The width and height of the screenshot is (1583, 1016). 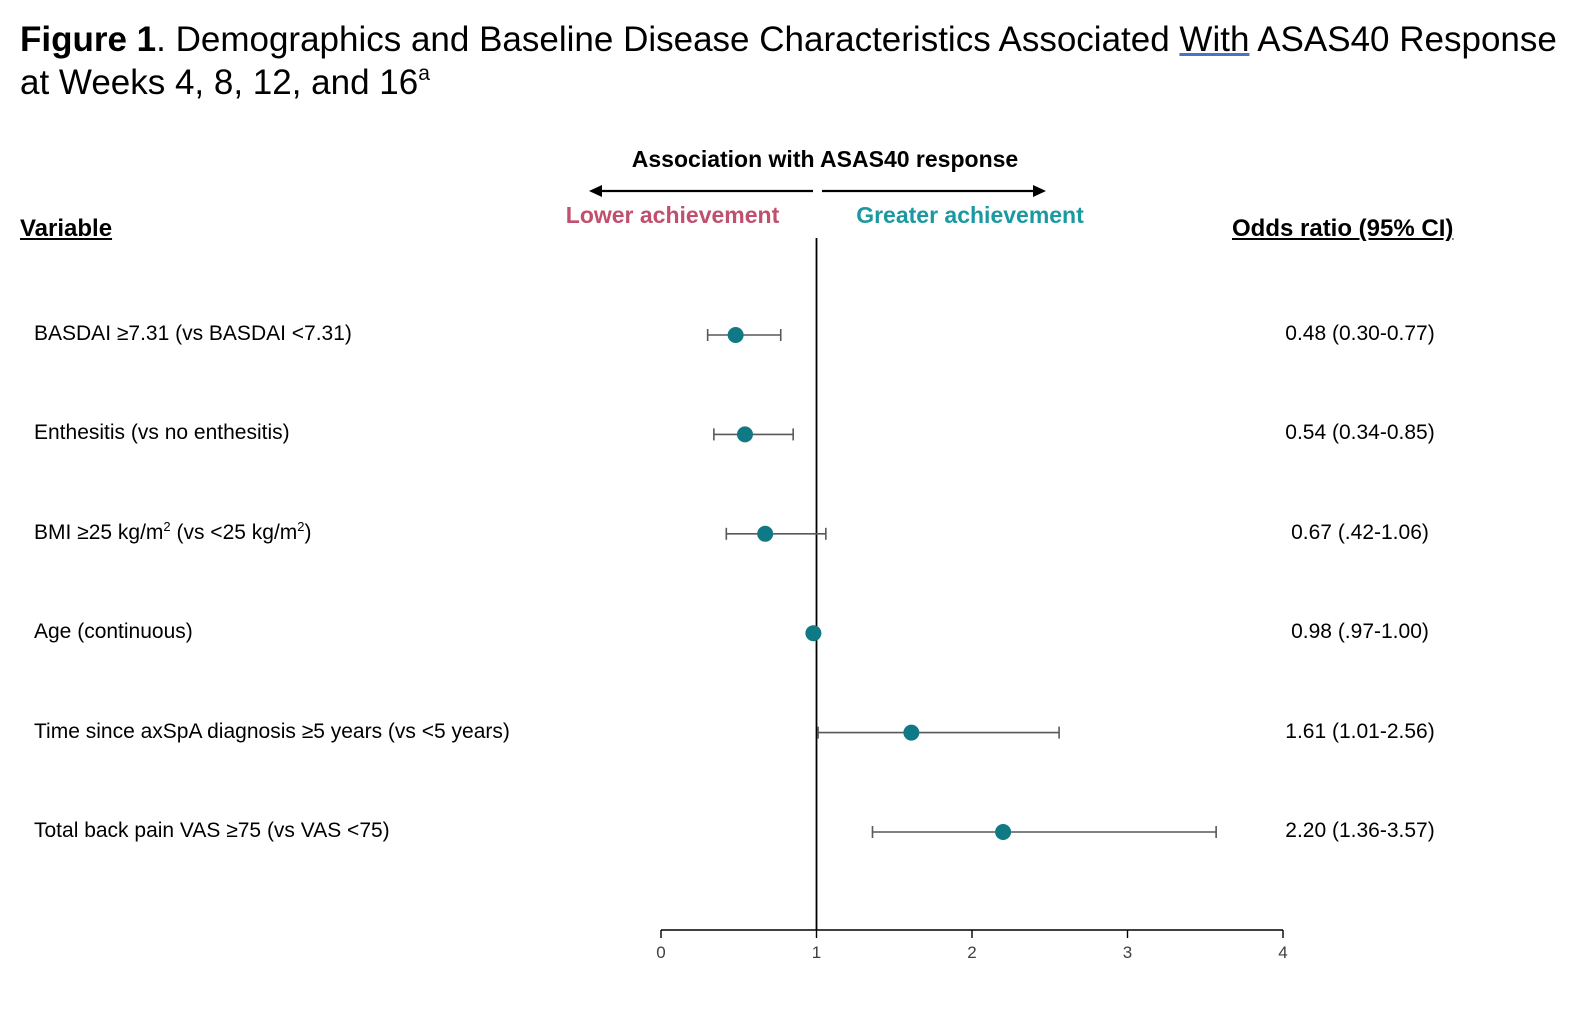 What do you see at coordinates (1214, 39) in the screenshot?
I see `title-with-word: With` at bounding box center [1214, 39].